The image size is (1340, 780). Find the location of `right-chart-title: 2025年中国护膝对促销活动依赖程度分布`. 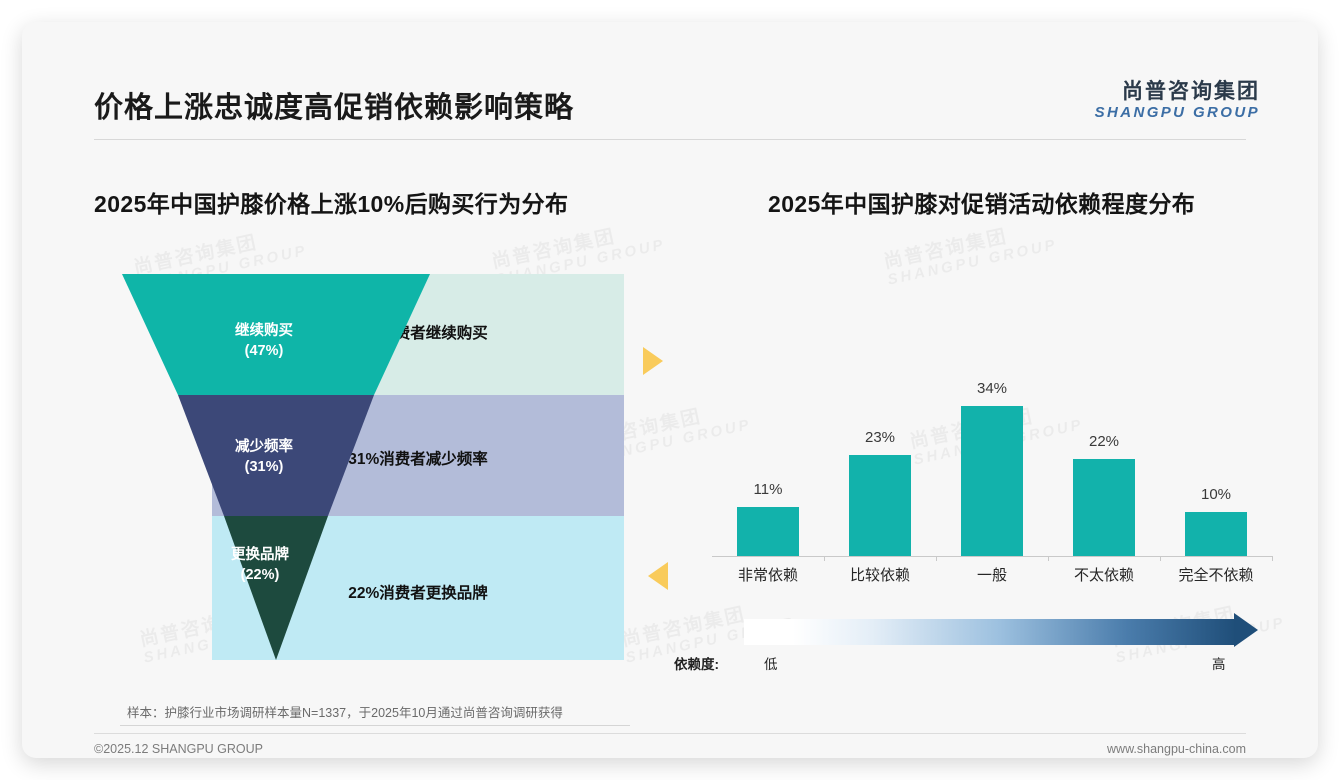

right-chart-title: 2025年中国护膝对促销活动依赖程度分布 is located at coordinates (982, 204).